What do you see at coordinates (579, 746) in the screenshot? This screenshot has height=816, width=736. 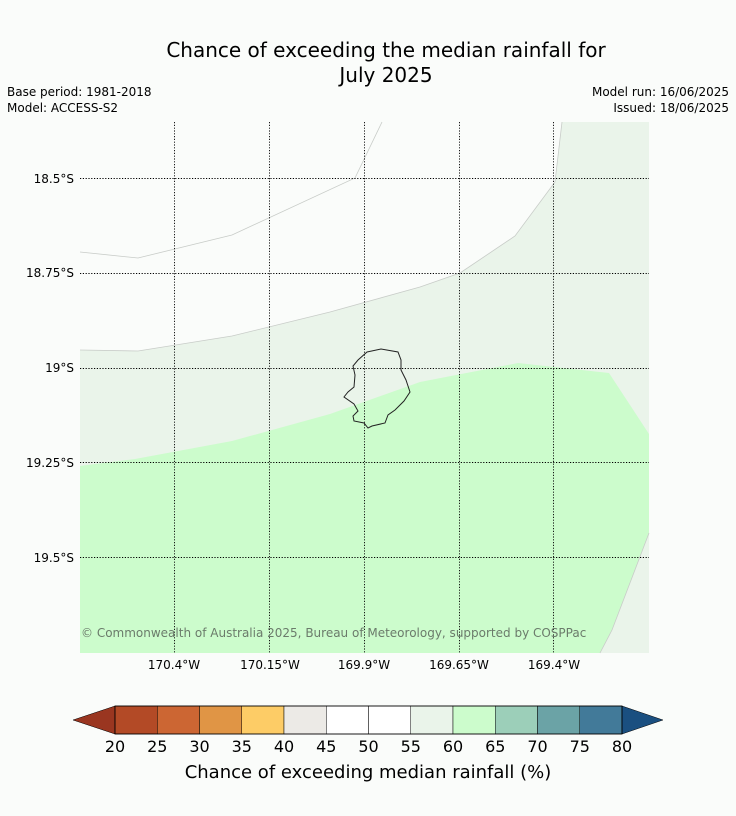 I see `colorbar-tick-label: 75` at bounding box center [579, 746].